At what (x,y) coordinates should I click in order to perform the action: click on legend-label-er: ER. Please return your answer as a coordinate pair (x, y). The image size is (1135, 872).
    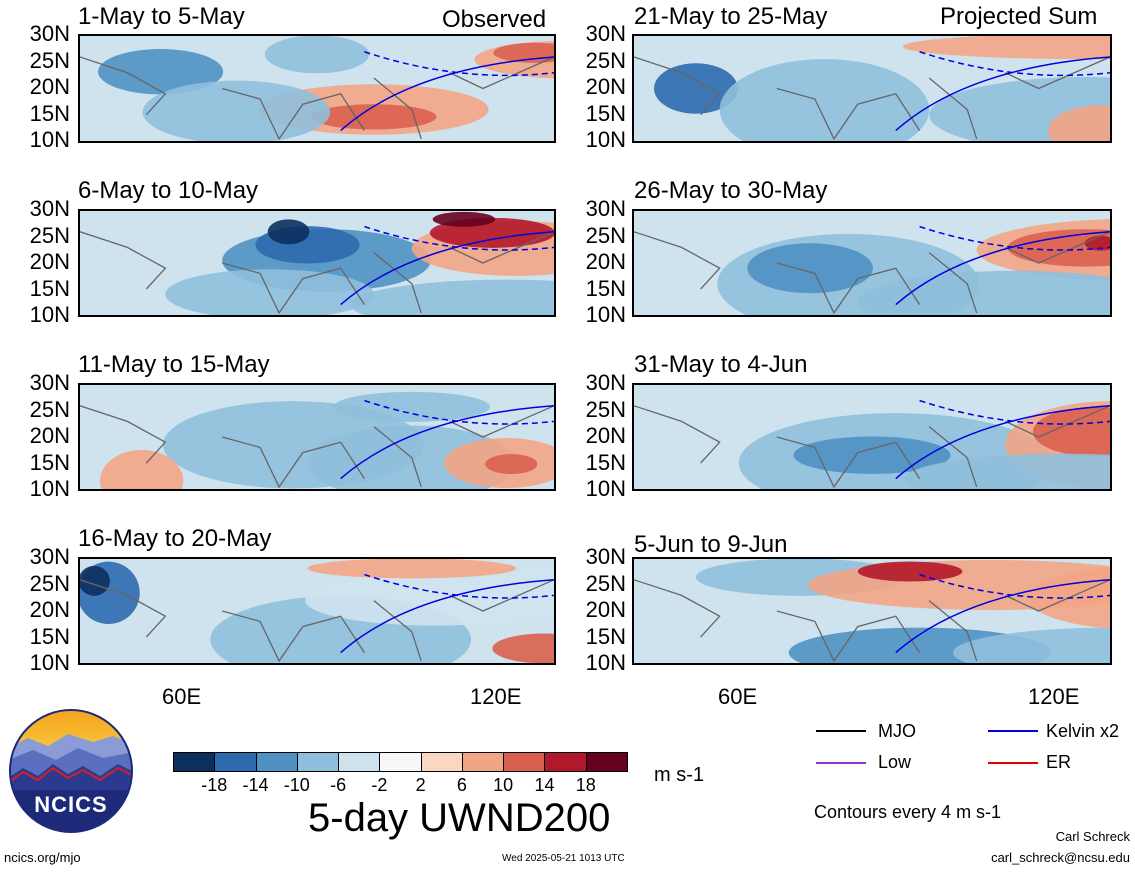
    Looking at the image, I should click on (1059, 762).